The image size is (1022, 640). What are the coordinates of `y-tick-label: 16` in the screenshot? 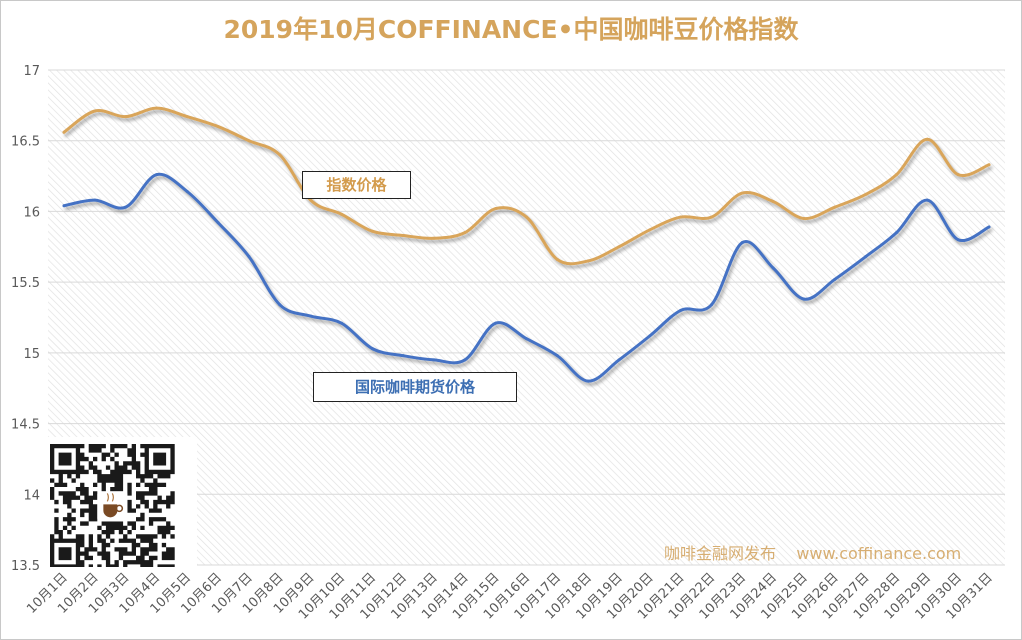 It's located at (31, 212).